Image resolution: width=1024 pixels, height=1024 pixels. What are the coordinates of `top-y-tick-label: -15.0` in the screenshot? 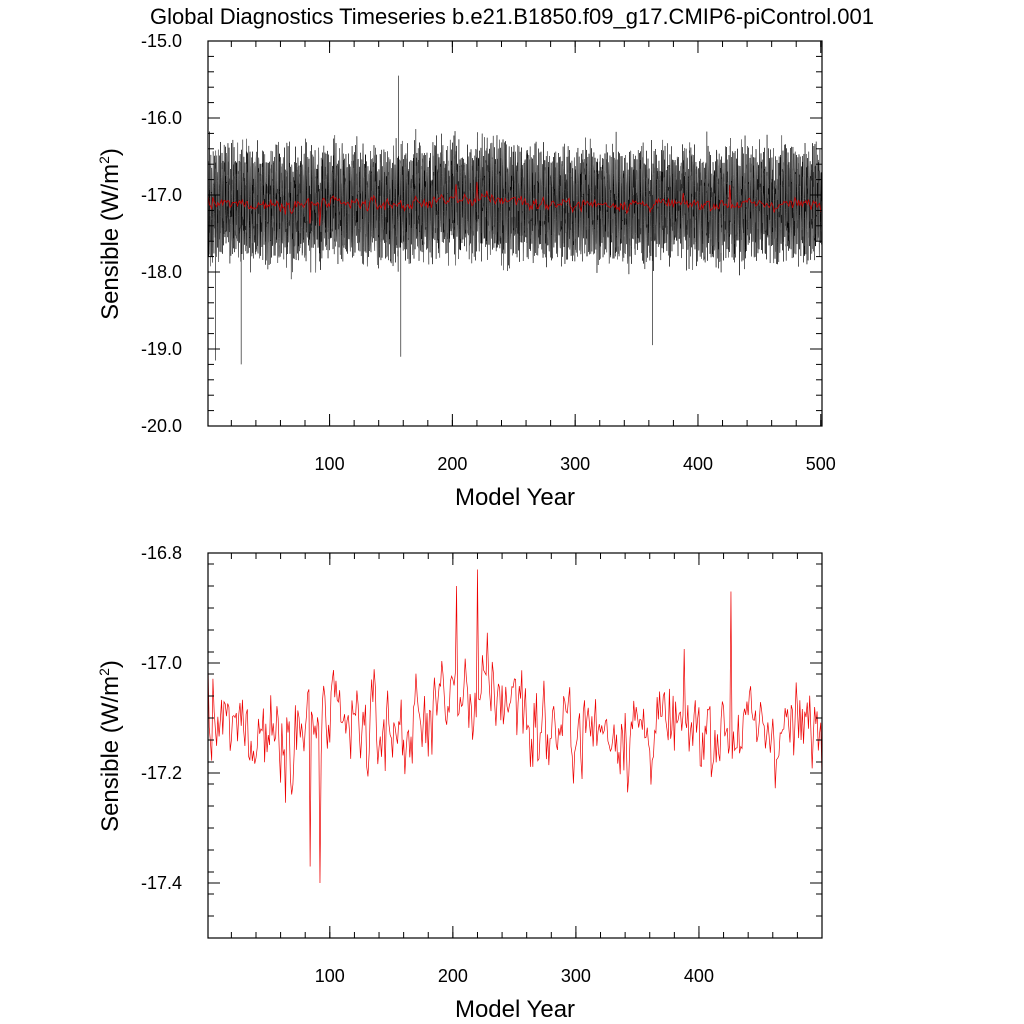 It's located at (161, 41).